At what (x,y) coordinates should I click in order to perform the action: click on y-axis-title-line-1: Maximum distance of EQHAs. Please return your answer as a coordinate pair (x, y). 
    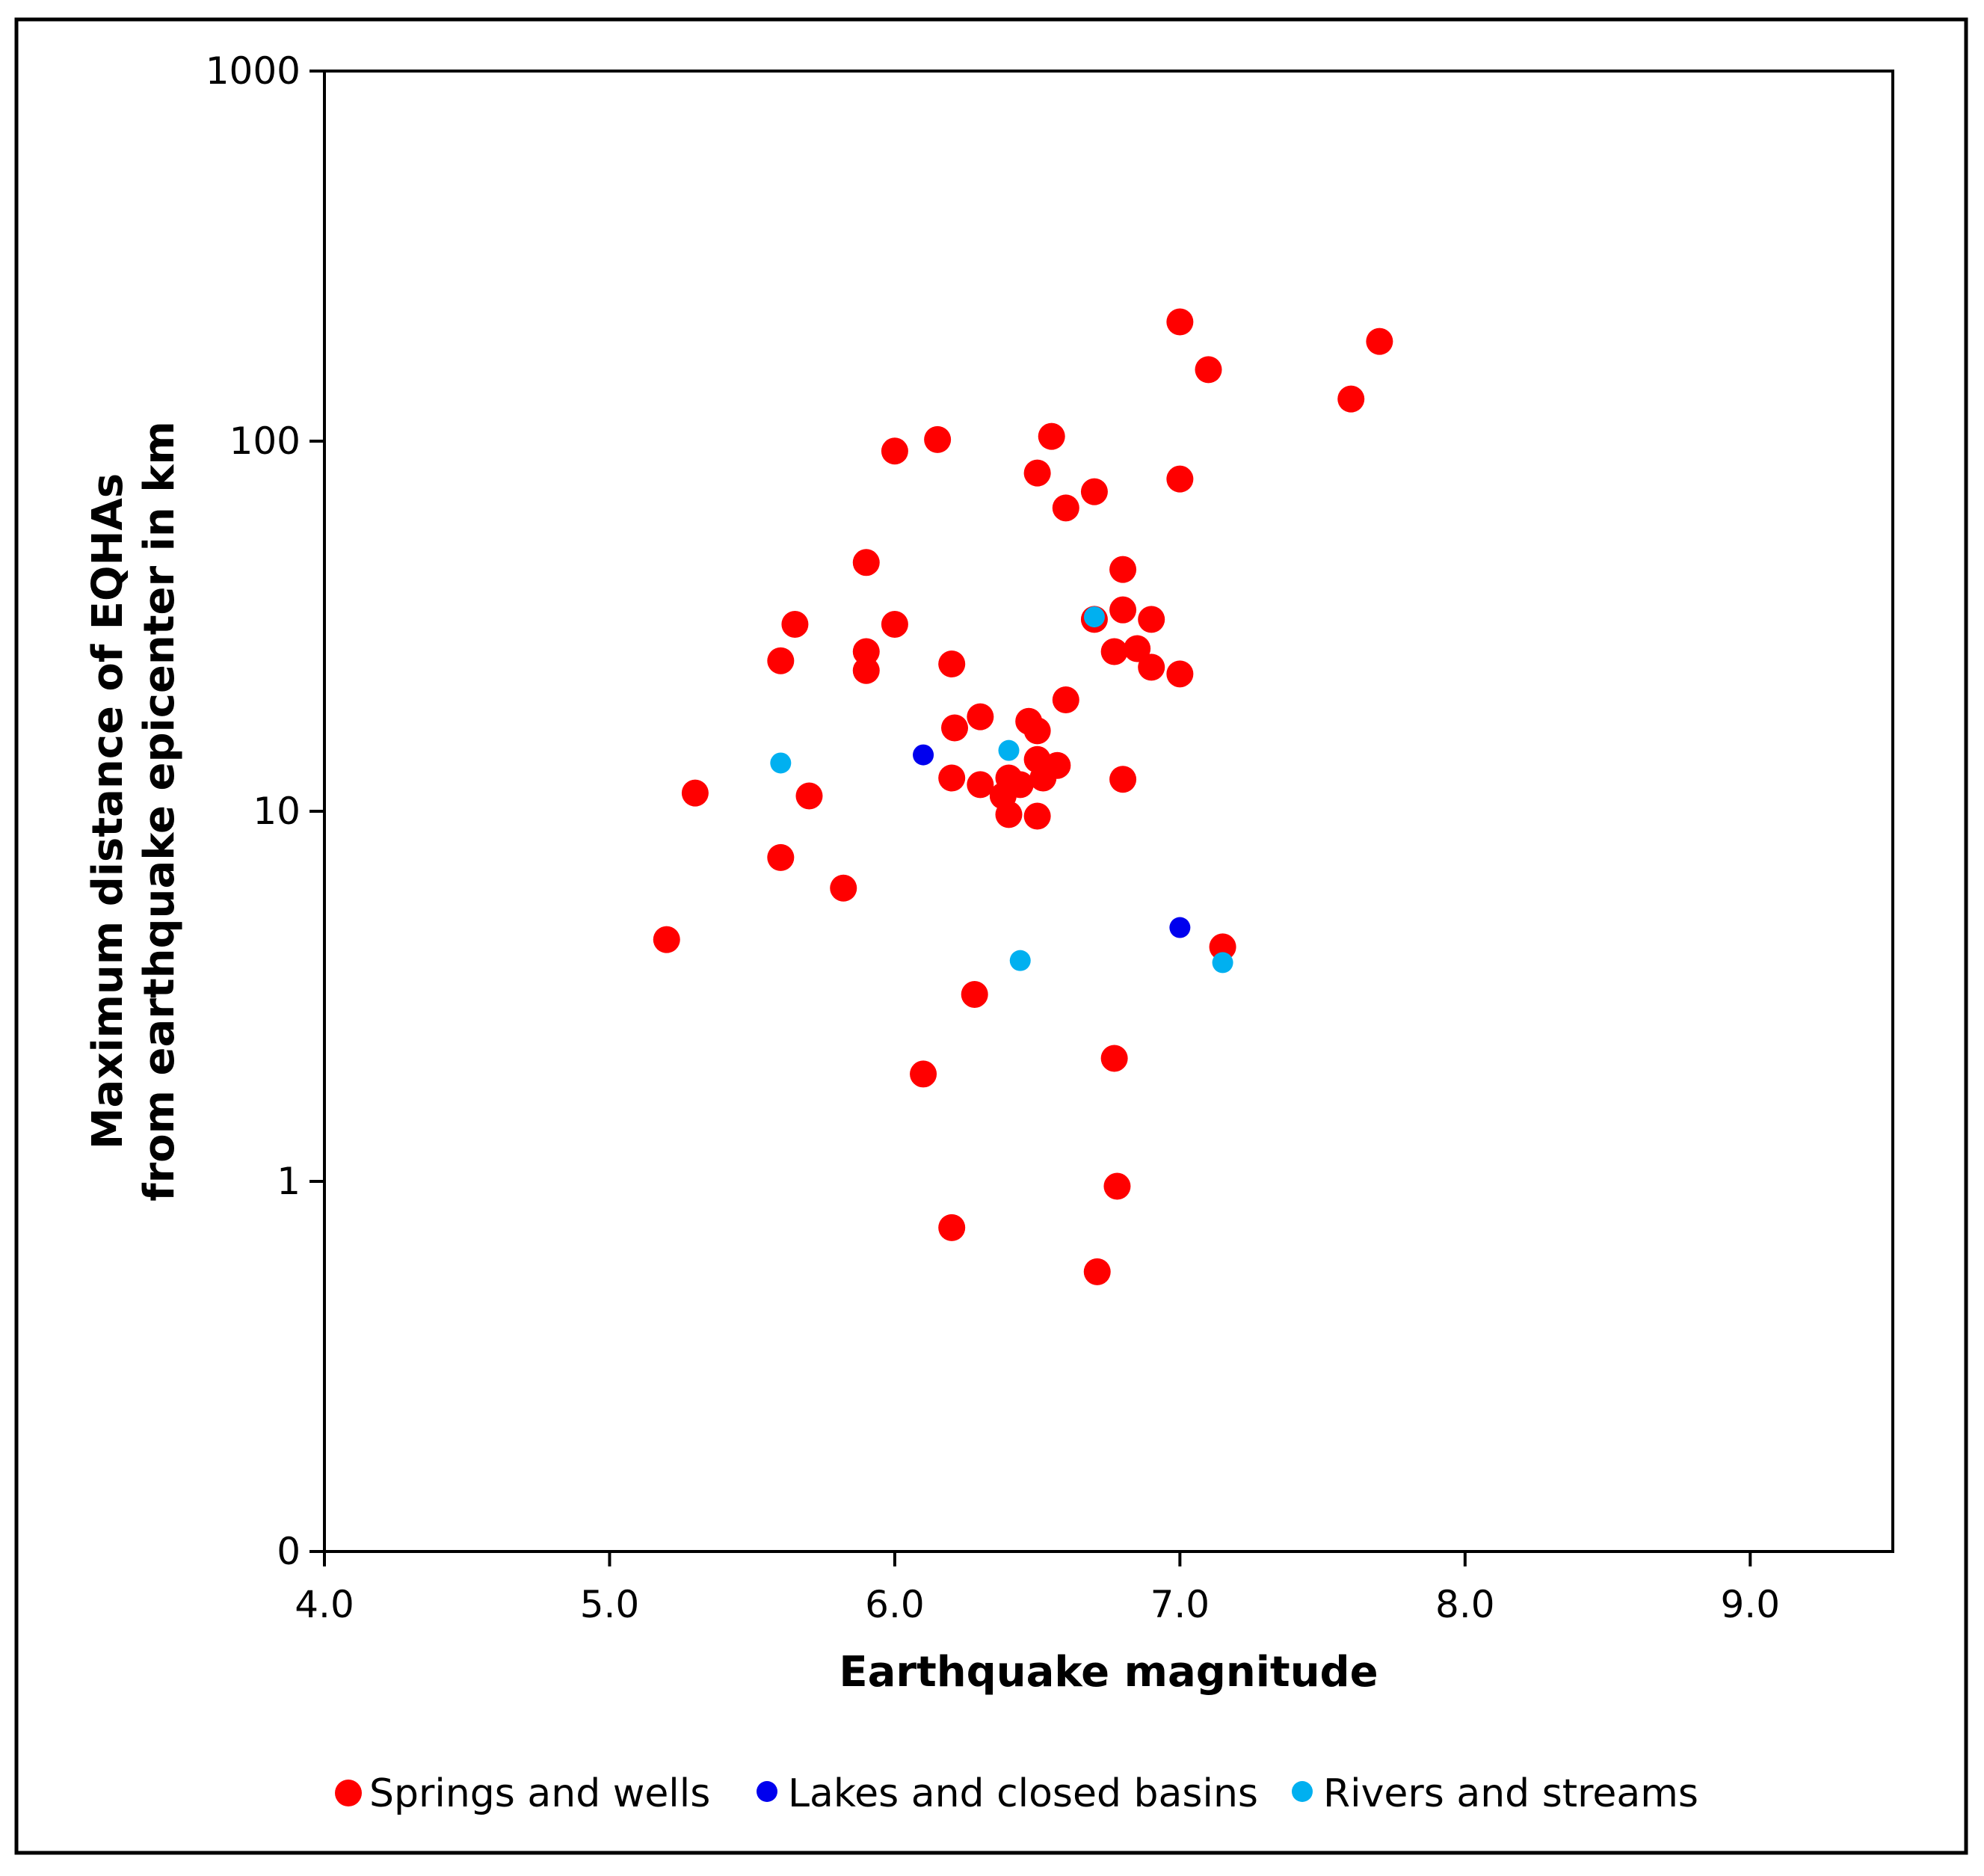
    Looking at the image, I should click on (108, 811).